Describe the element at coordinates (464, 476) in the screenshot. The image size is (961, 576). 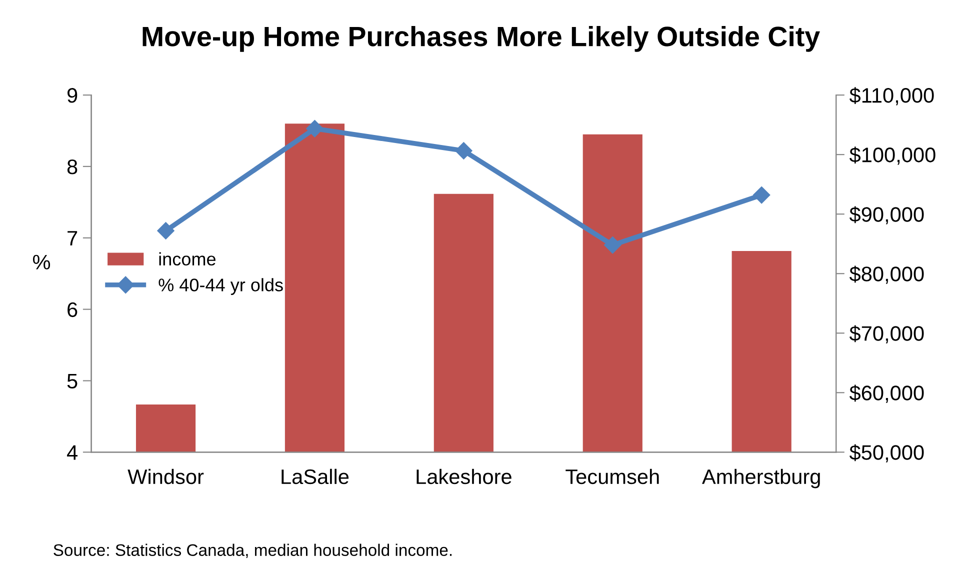
I see `x-tick-label: Lakeshore` at that location.